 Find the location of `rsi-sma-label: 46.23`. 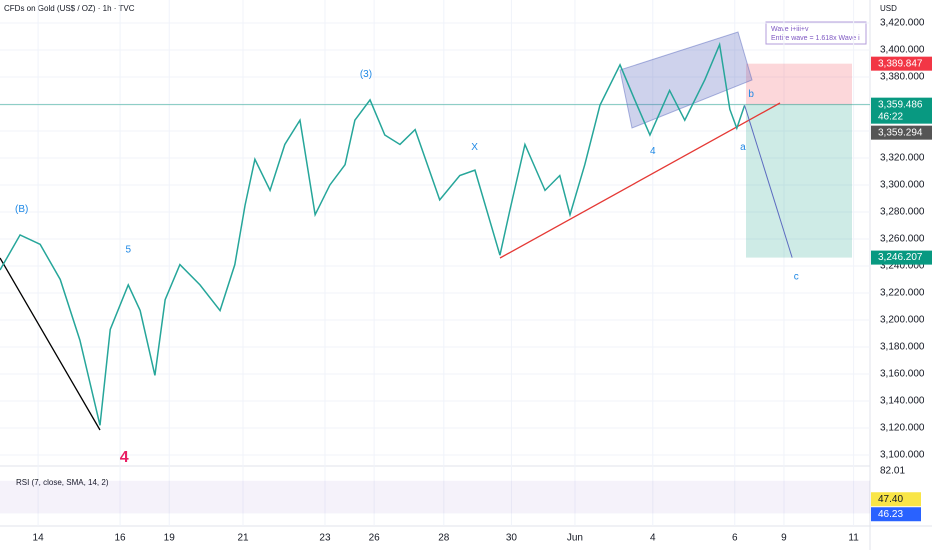

rsi-sma-label: 46.23 is located at coordinates (890, 514).